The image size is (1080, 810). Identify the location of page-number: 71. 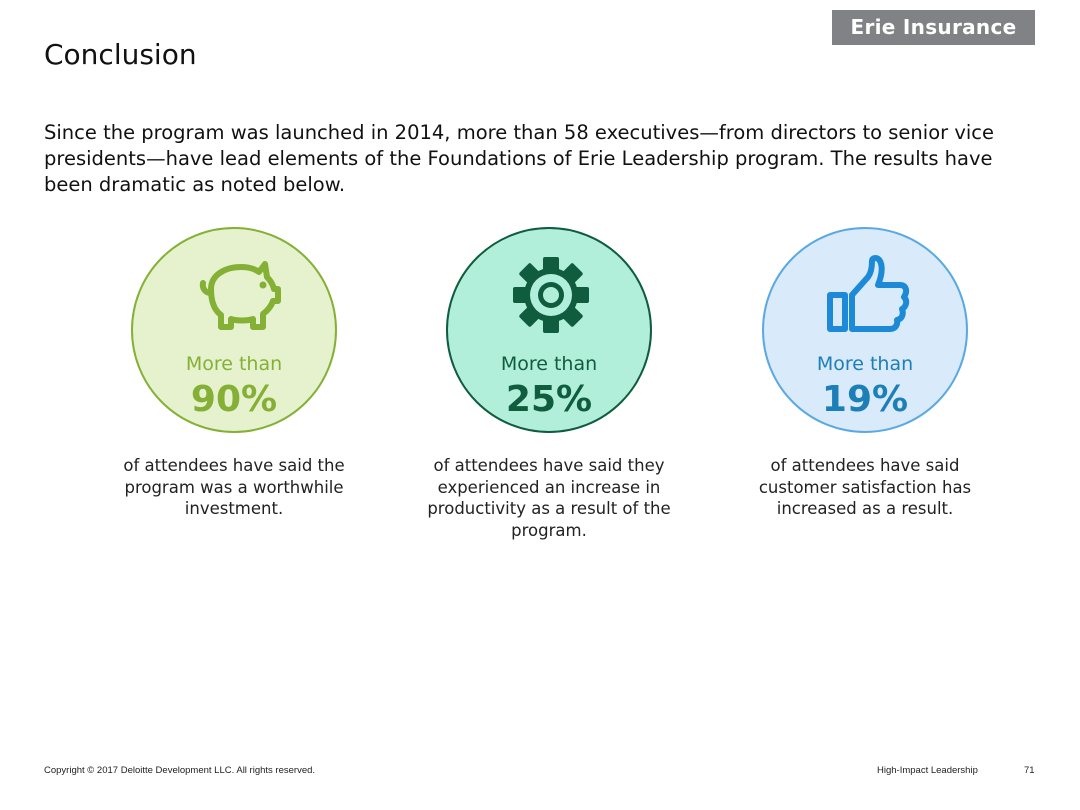
(1029, 770).